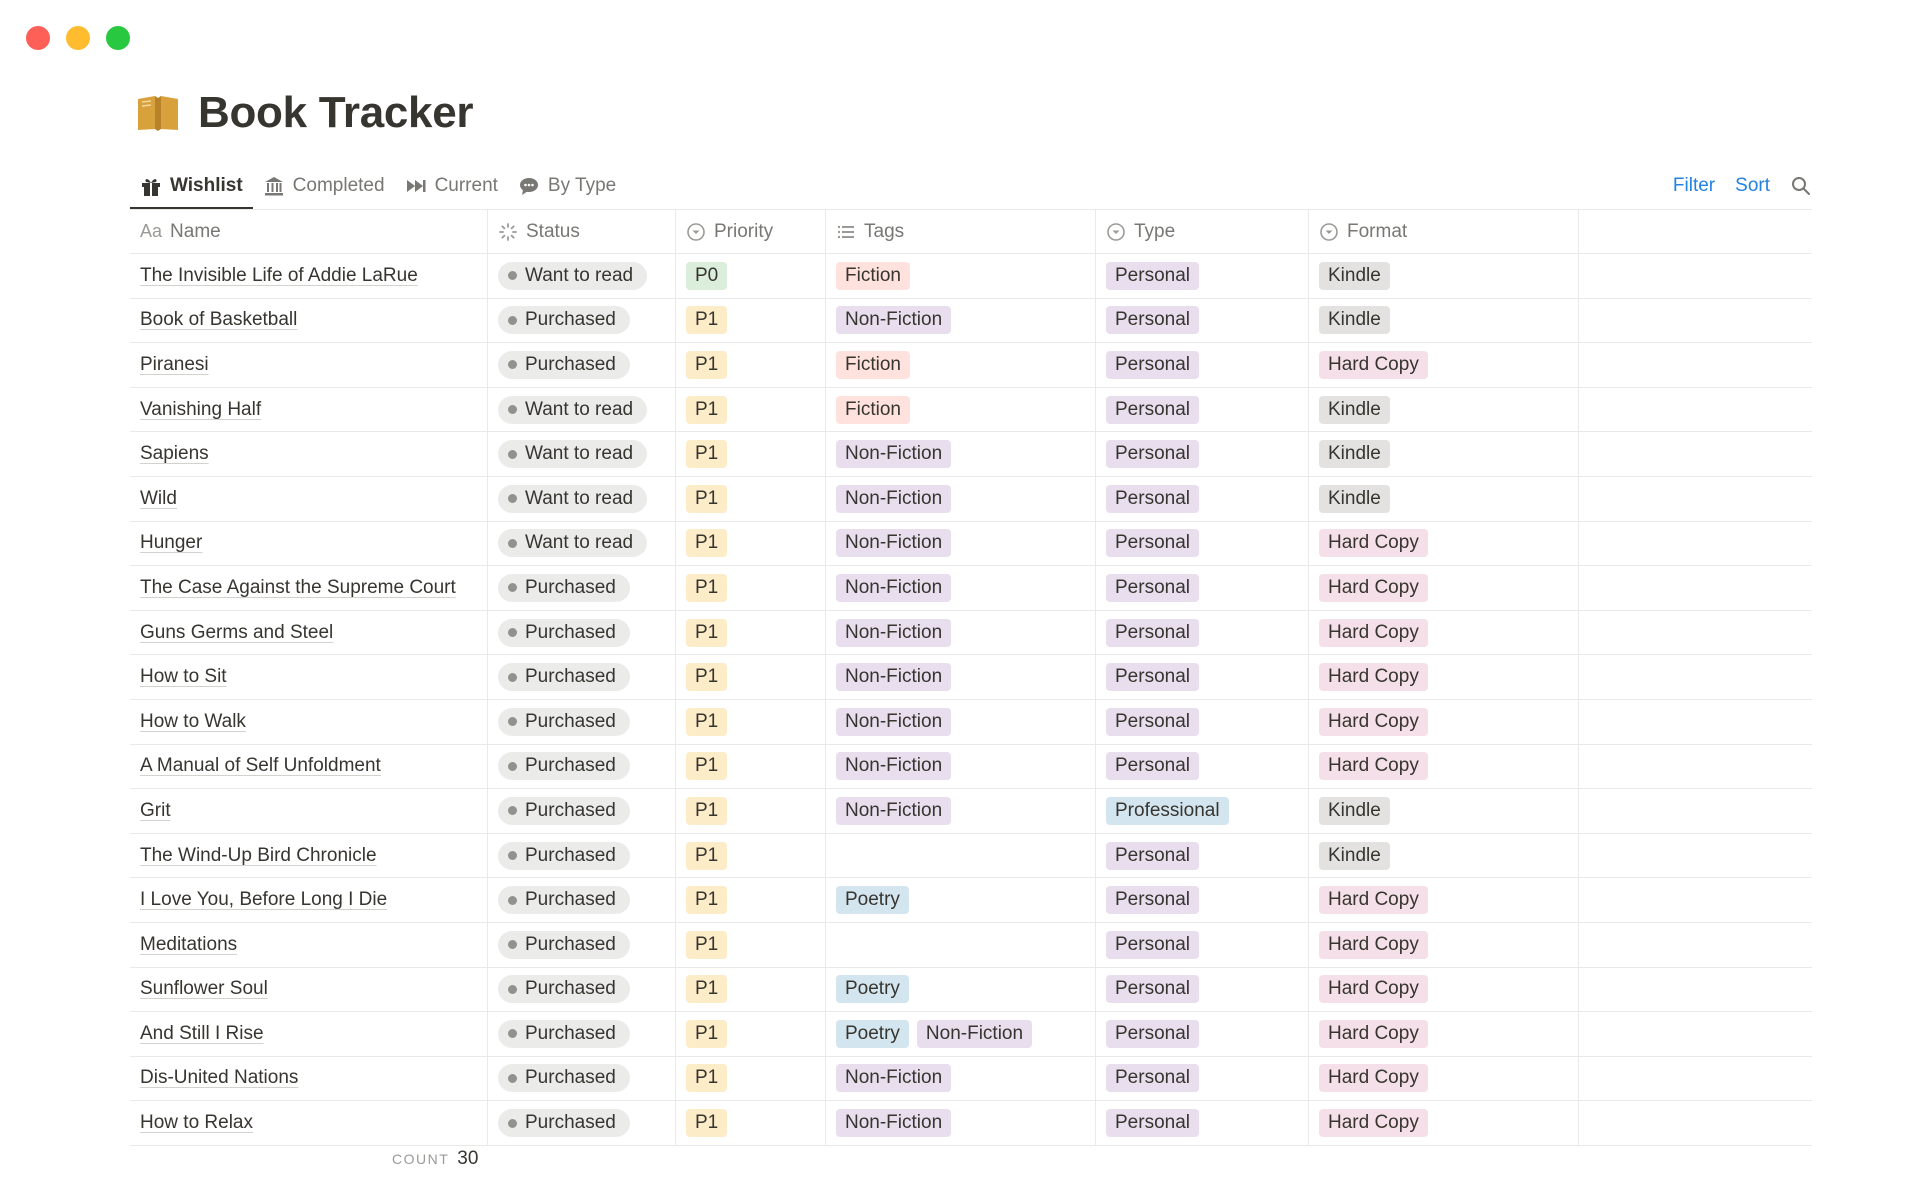 This screenshot has width=1920, height=1200. What do you see at coordinates (219, 320) in the screenshot?
I see `book-title: Book of Basketball` at bounding box center [219, 320].